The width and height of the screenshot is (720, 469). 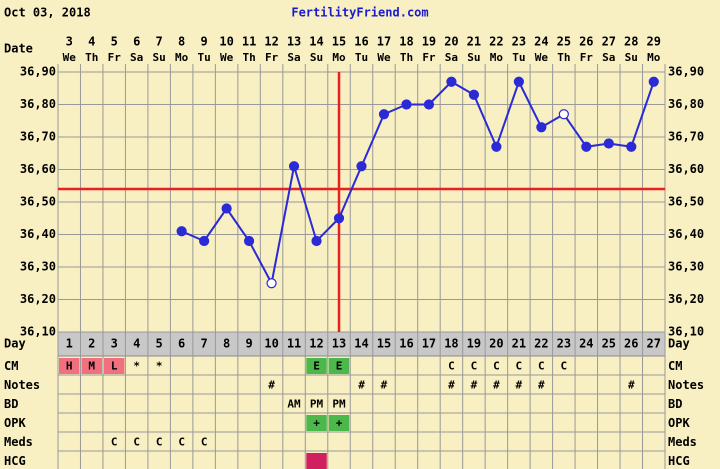 I want to click on day-number: 15, so click(x=384, y=344).